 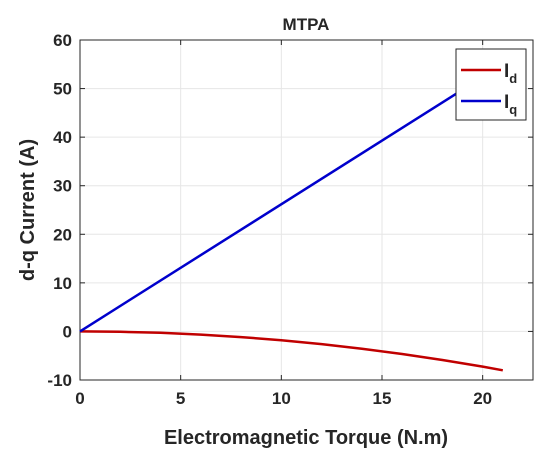 What do you see at coordinates (79, 398) in the screenshot?
I see `x-tick-label: 0` at bounding box center [79, 398].